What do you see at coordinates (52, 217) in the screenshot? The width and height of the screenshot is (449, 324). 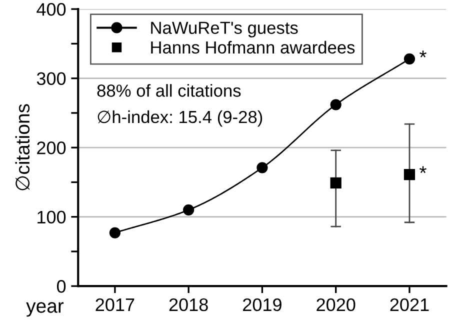 I see `y-tick-label: 100` at bounding box center [52, 217].